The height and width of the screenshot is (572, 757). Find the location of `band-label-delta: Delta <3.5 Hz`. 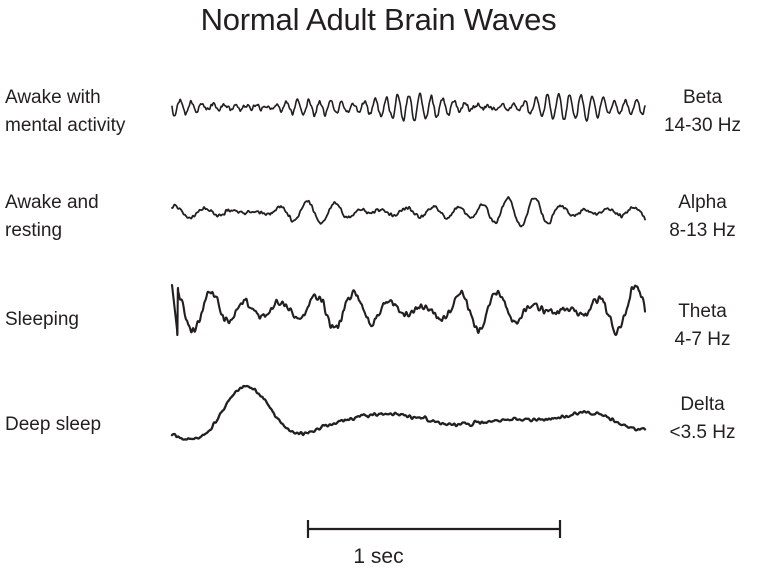

band-label-delta: Delta <3.5 Hz is located at coordinates (702, 419).